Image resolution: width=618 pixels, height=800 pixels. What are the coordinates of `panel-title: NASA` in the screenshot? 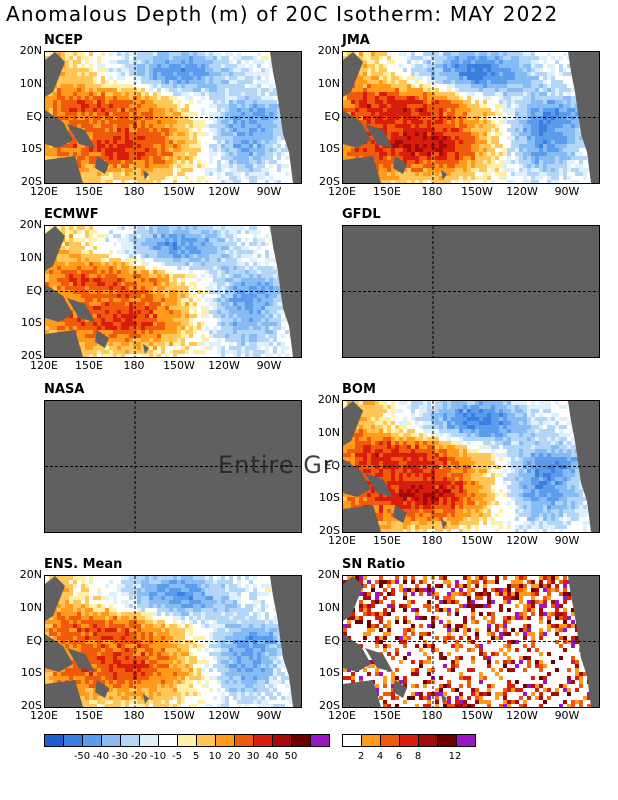 It's located at (64, 389).